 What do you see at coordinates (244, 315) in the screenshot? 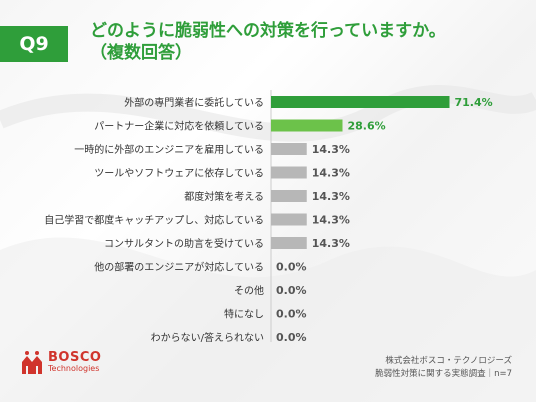
I see `category-label: 特になし` at bounding box center [244, 315].